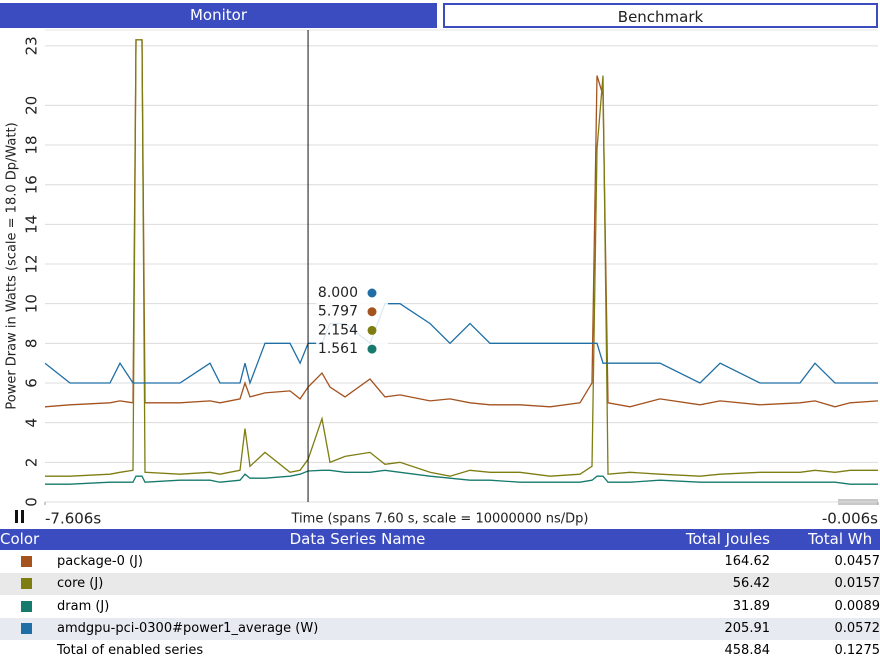 This screenshot has width=880, height=662. I want to click on table-row: core (J) 56.42 0.0157, so click(440, 584).